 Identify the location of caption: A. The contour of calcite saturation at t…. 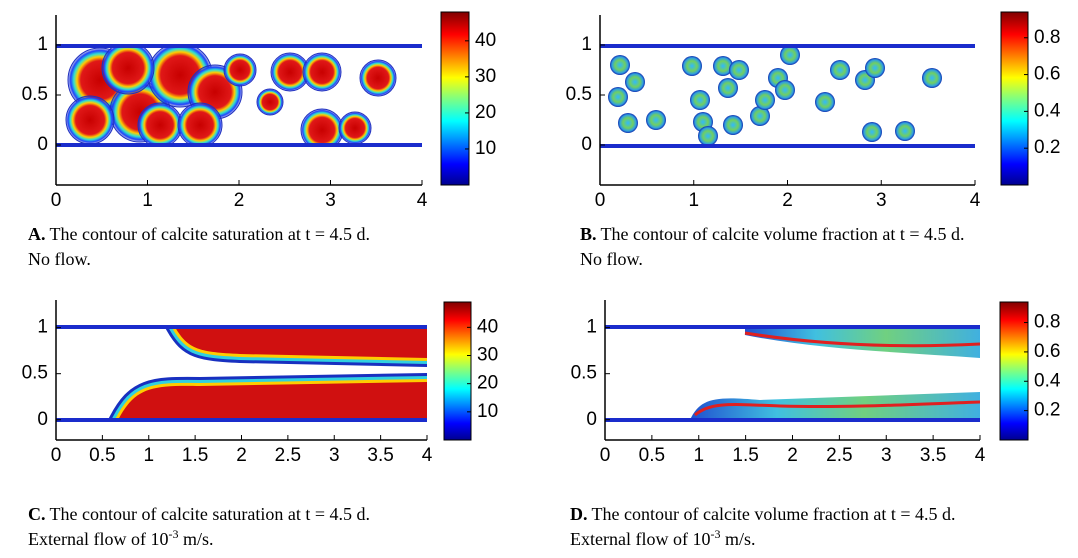
(199, 234).